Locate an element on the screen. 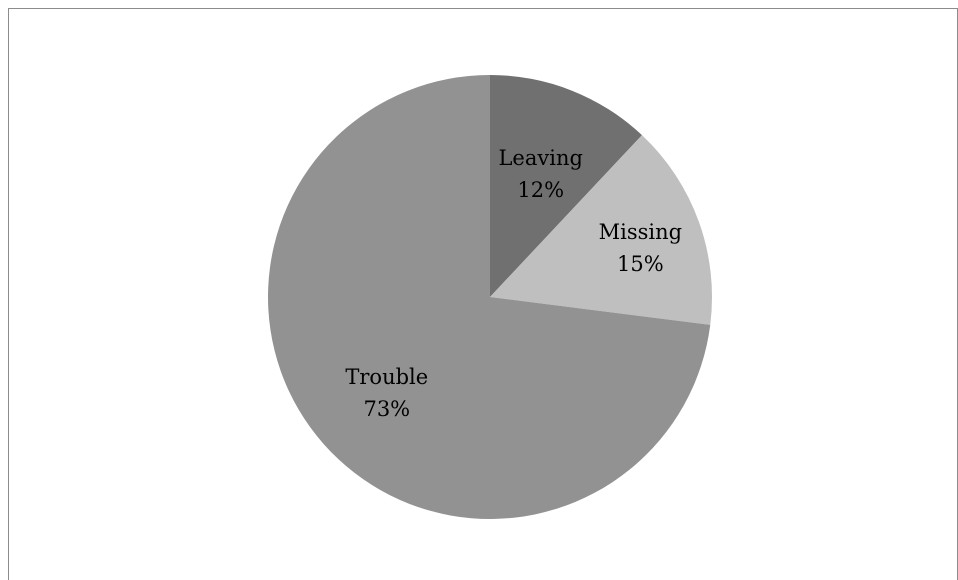 The height and width of the screenshot is (580, 958). pie-label-category: Missing is located at coordinates (640, 232).